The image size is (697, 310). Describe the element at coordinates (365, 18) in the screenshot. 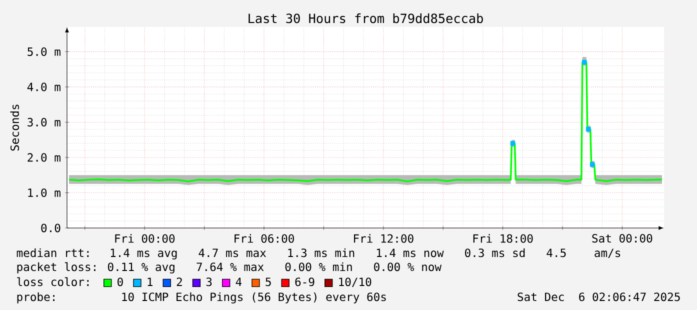

I see `chart-title: Last 30 Hours from b79dd85eccab` at that location.